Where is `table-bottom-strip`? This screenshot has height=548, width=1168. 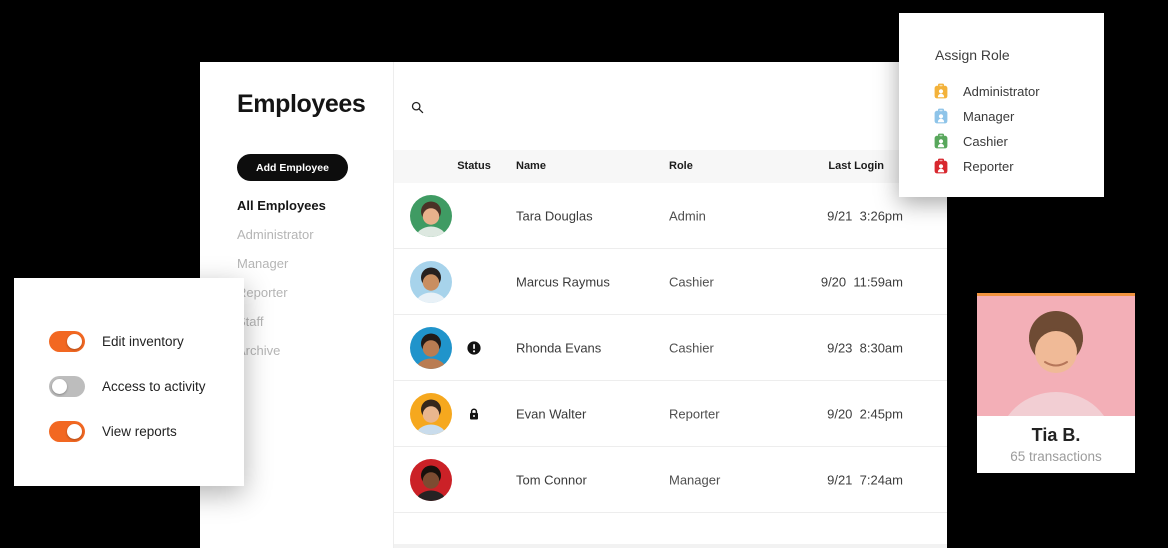 table-bottom-strip is located at coordinates (670, 546).